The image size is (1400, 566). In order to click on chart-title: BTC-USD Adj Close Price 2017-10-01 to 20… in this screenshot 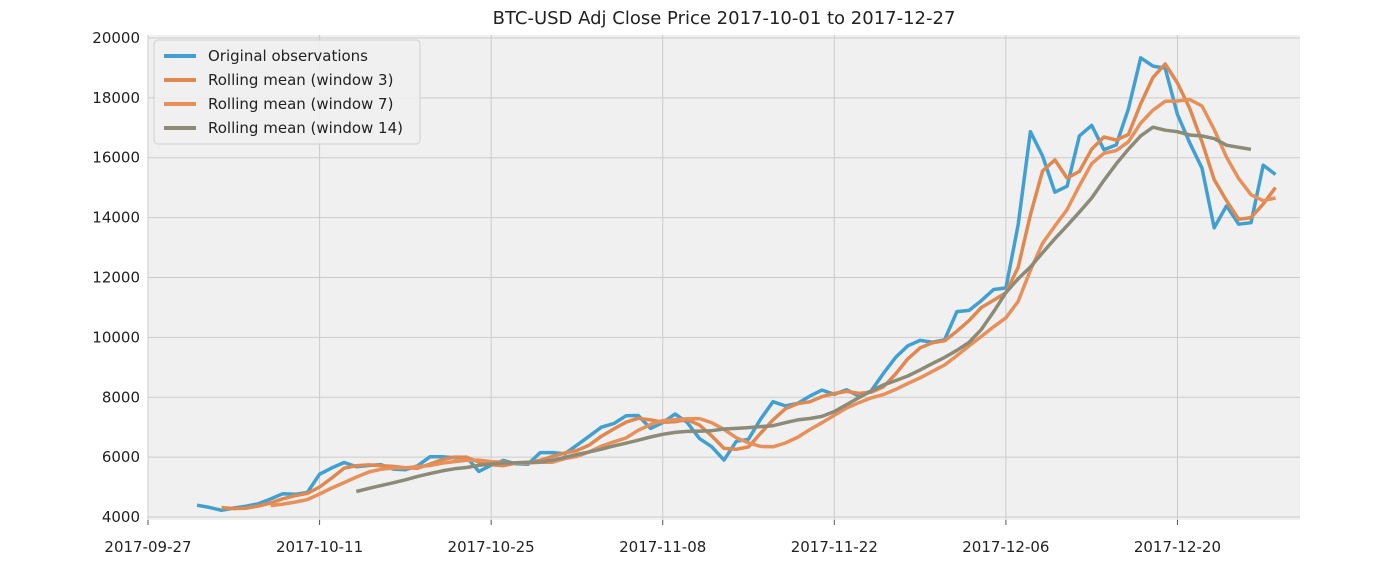, I will do `click(724, 18)`.